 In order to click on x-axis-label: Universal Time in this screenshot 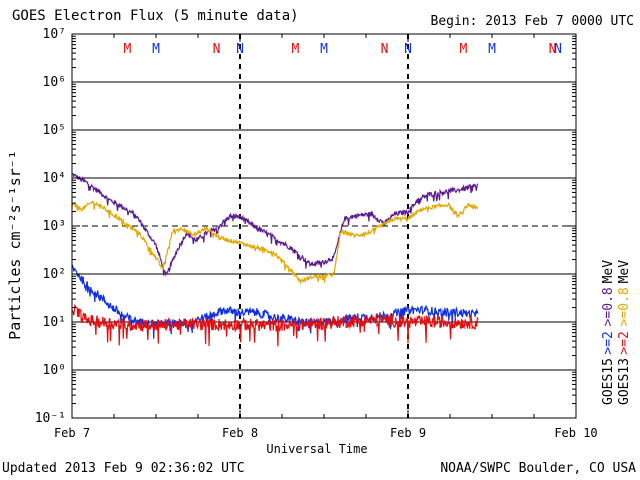, I will do `click(316, 449)`.